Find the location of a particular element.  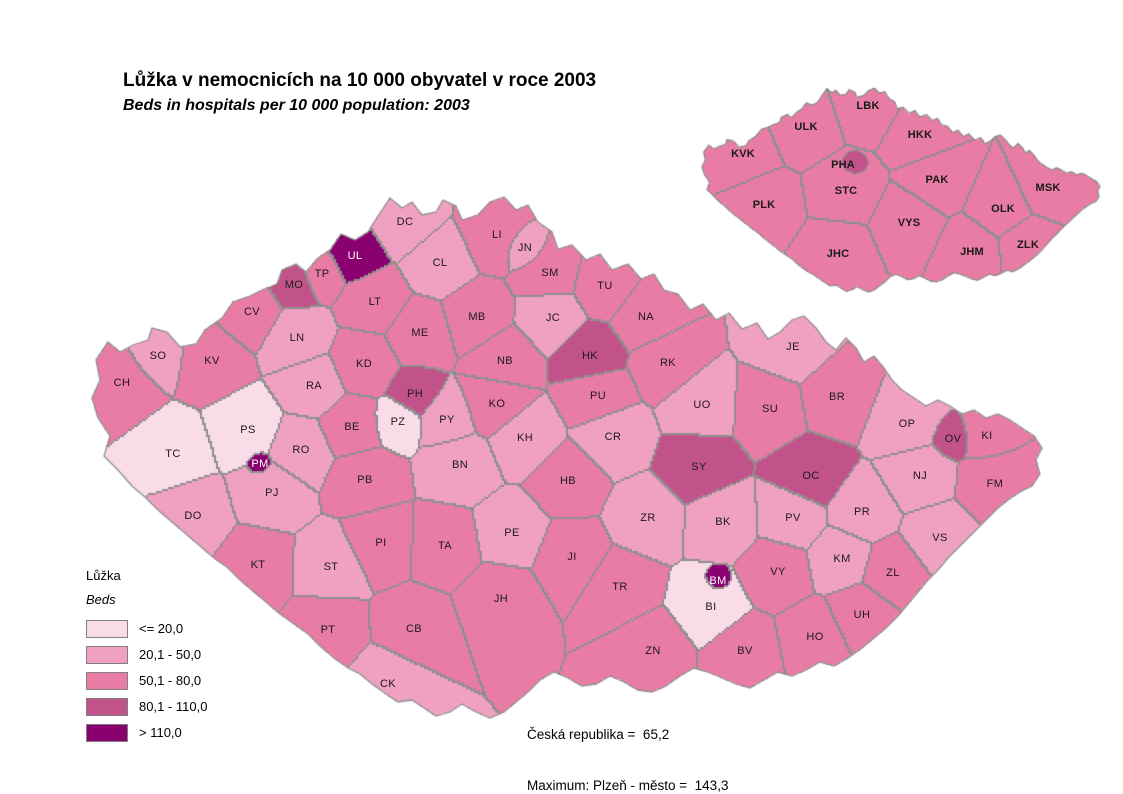

district-label-jc: JC is located at coordinates (553, 318).